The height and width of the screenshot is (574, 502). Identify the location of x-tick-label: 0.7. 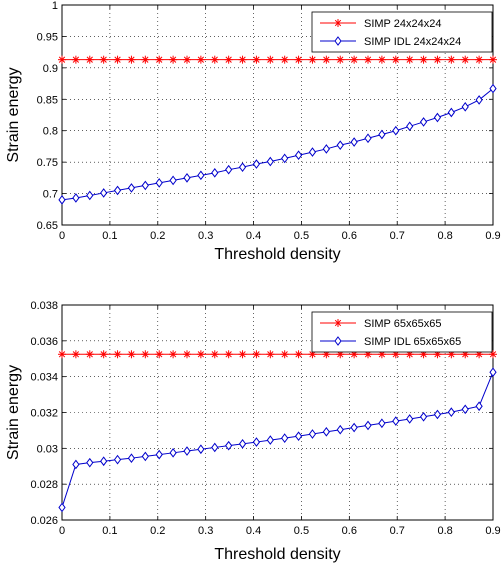
(397, 531).